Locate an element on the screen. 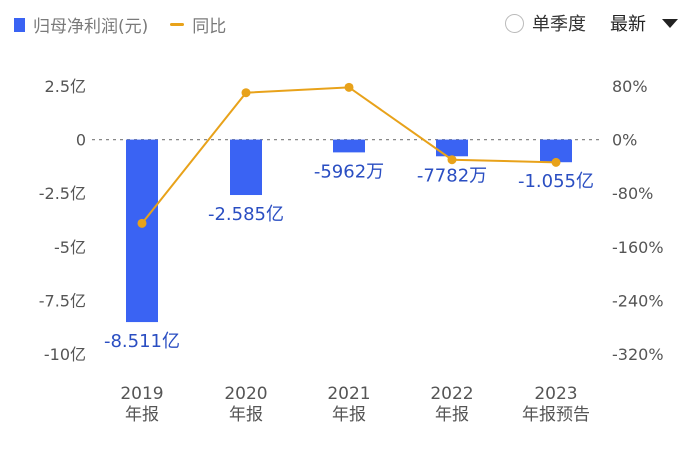  single-quarter-label: 单季度 is located at coordinates (559, 24).